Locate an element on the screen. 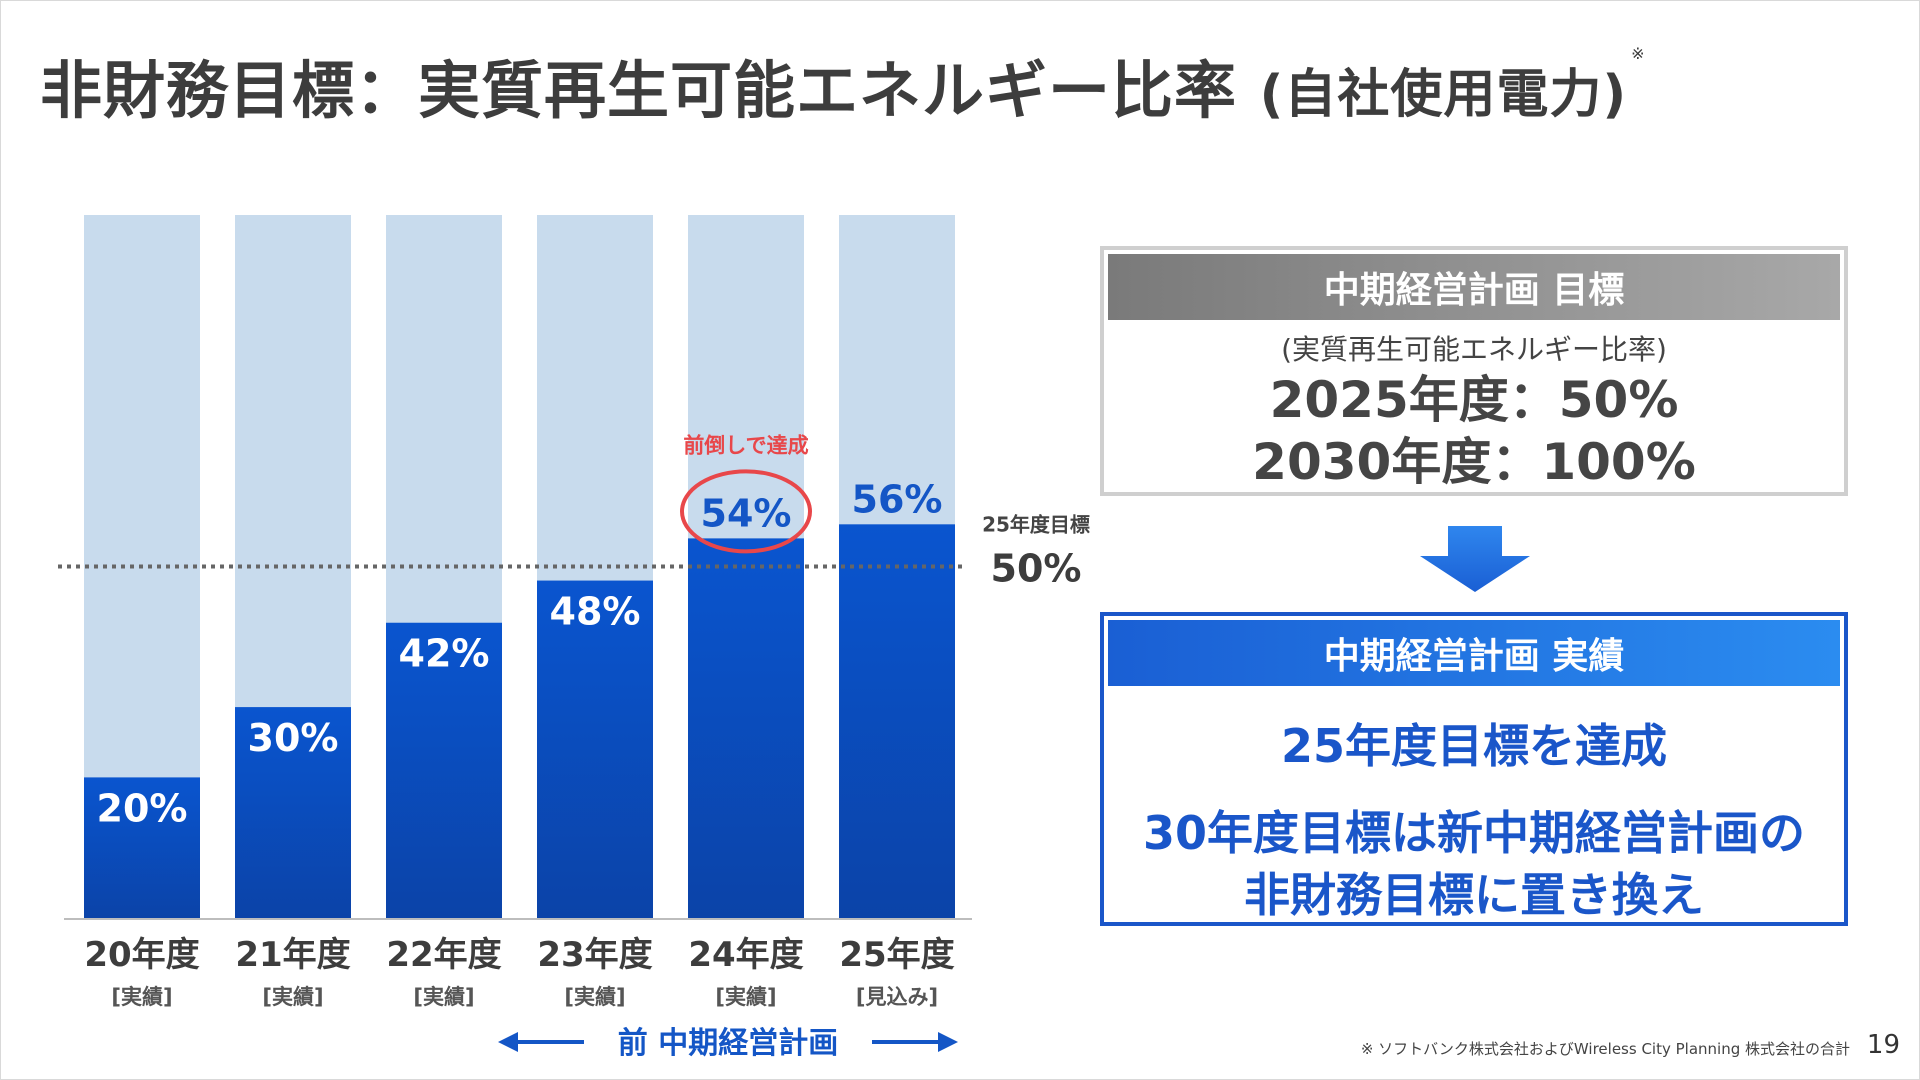 The image size is (1920, 1080). title-footnote-mark: ※ is located at coordinates (1638, 53).